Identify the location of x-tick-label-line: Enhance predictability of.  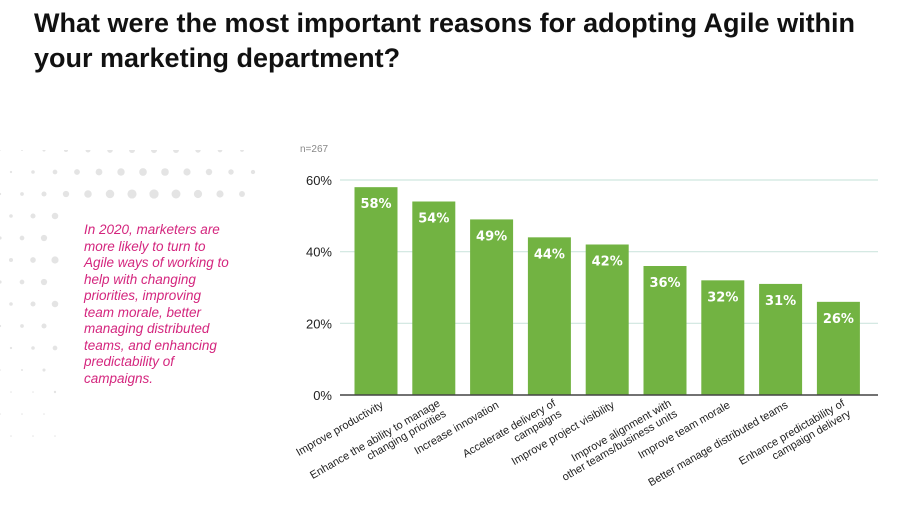
(792, 432).